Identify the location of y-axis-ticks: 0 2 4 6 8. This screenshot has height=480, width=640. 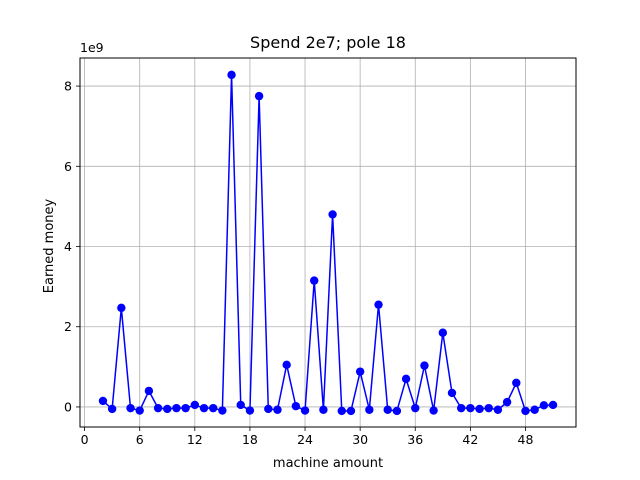
(72, 246).